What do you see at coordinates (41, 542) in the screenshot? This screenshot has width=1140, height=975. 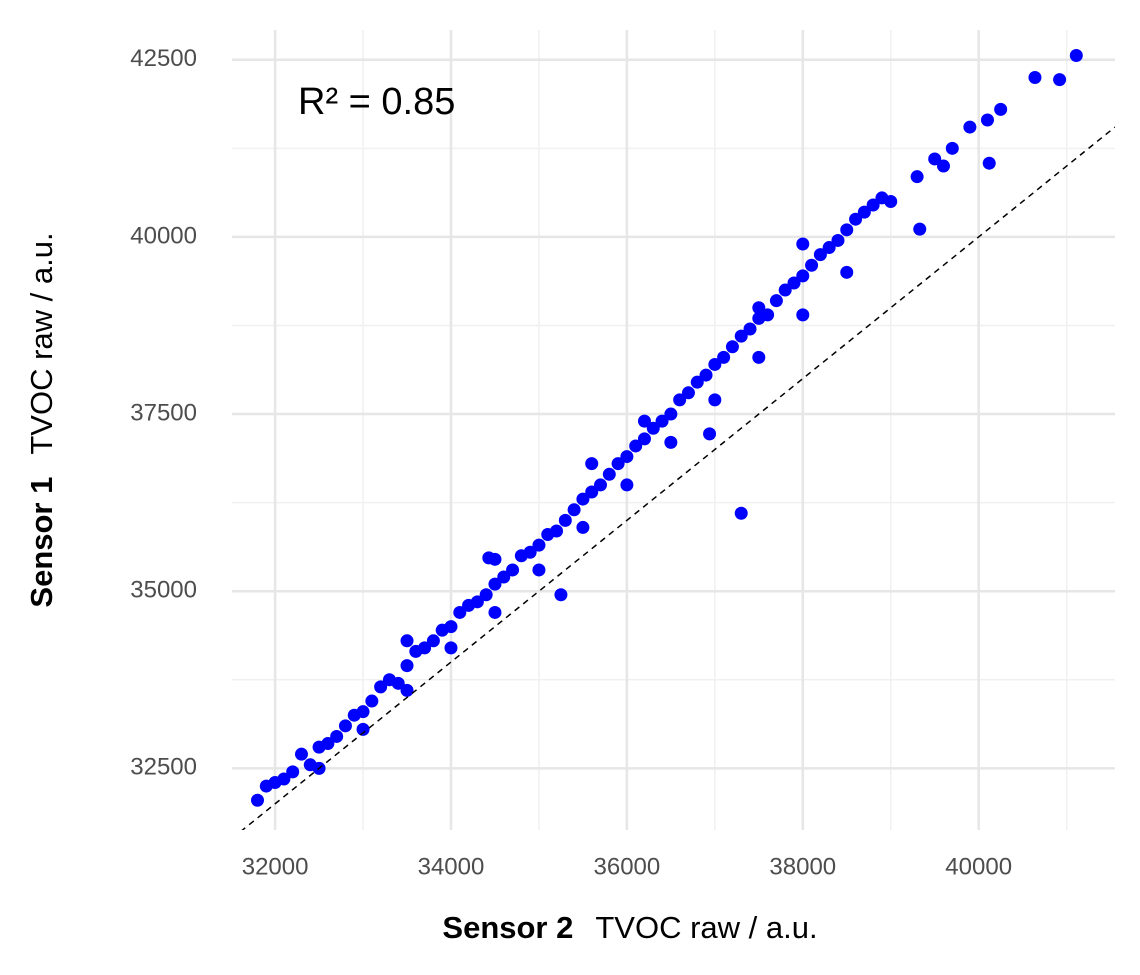 I see `y-label-bold: Sensor 1` at bounding box center [41, 542].